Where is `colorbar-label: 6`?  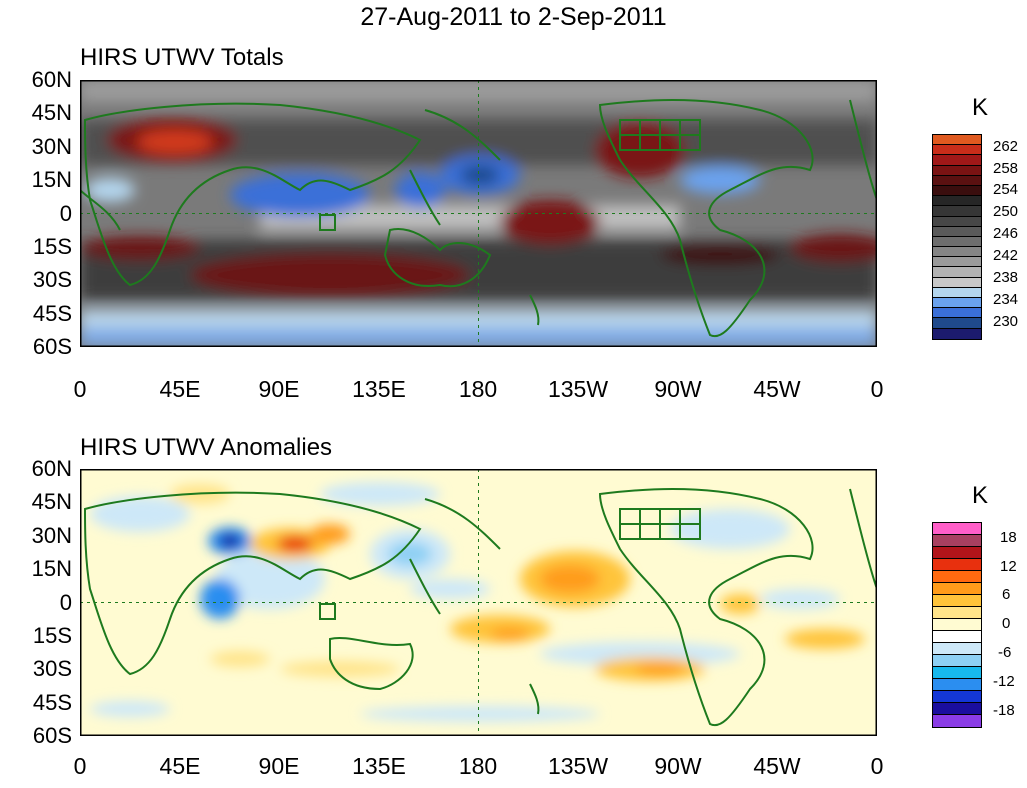 colorbar-label: 6 is located at coordinates (1006, 594).